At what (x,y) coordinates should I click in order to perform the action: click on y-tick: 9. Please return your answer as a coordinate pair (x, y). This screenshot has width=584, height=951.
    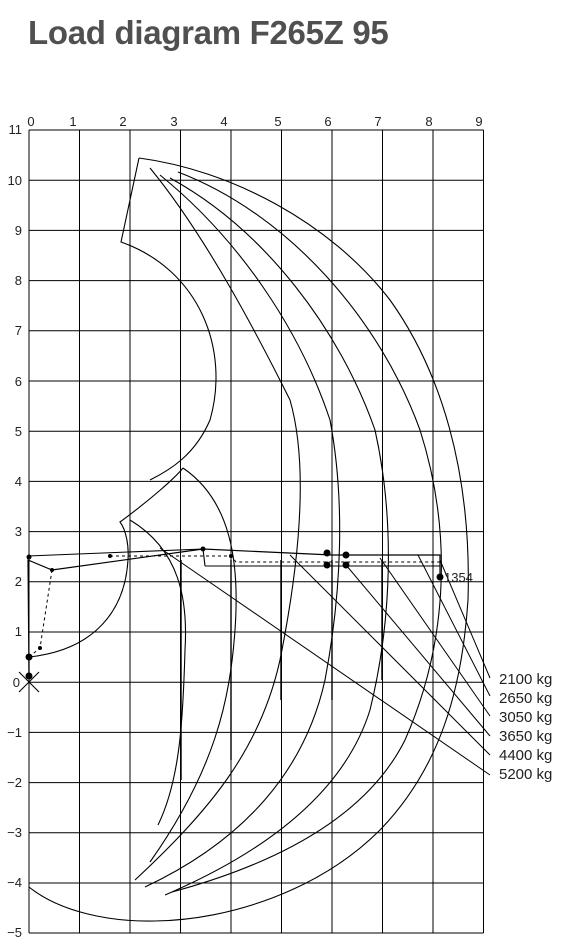
    Looking at the image, I should click on (18, 230).